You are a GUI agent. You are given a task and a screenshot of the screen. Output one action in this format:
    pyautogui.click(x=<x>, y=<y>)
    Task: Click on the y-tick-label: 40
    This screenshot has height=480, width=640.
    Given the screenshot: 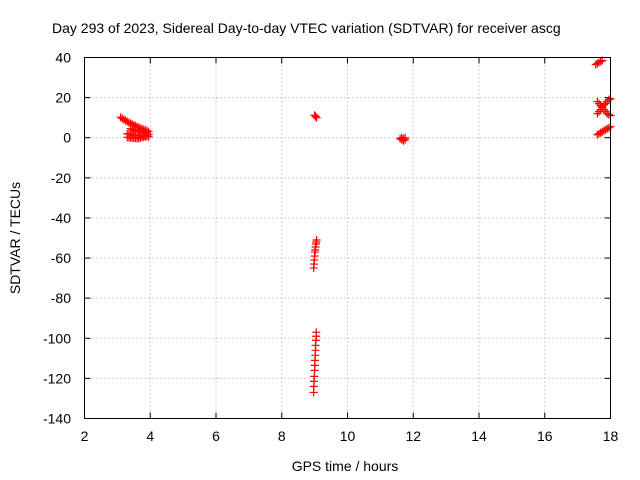 What is the action you would take?
    pyautogui.click(x=63, y=58)
    